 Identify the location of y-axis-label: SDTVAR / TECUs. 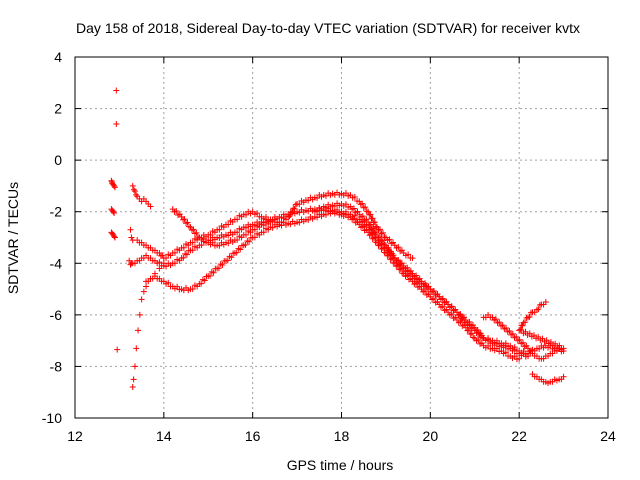
(13, 238).